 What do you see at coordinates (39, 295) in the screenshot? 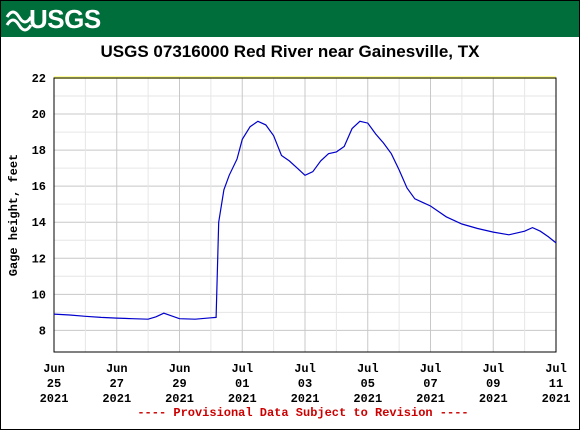
I see `y-tick-label: 10` at bounding box center [39, 295].